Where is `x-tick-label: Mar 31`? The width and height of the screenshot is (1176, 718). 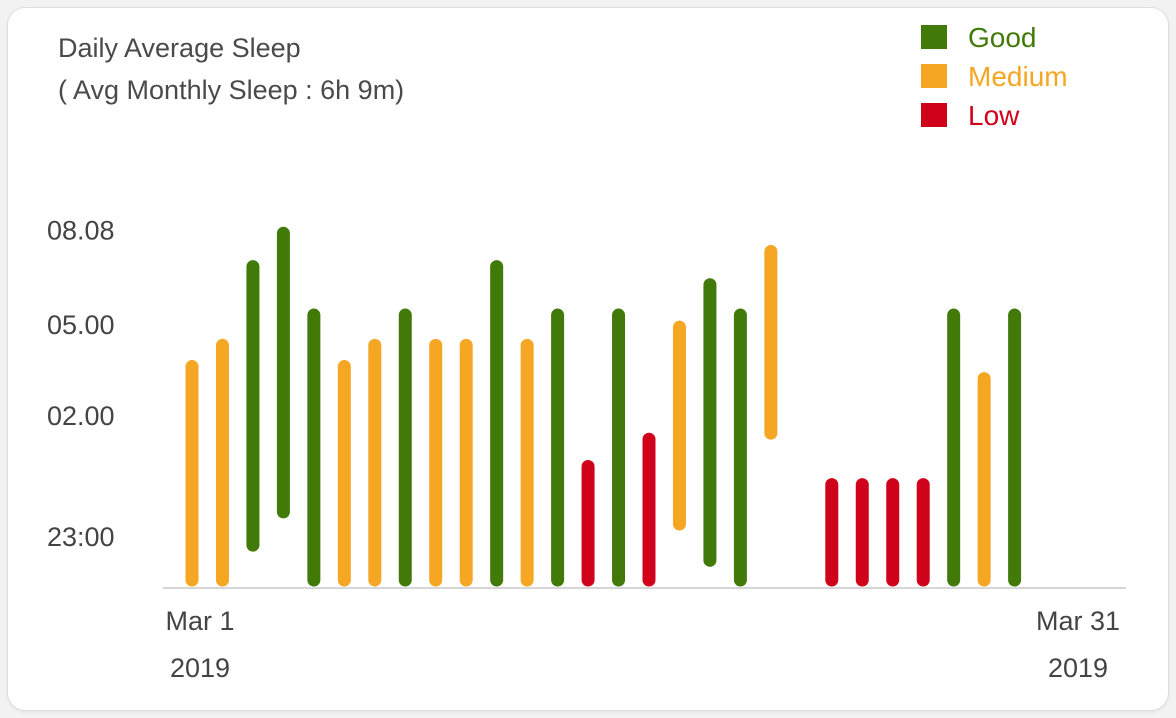
x-tick-label: Mar 31 is located at coordinates (1078, 621).